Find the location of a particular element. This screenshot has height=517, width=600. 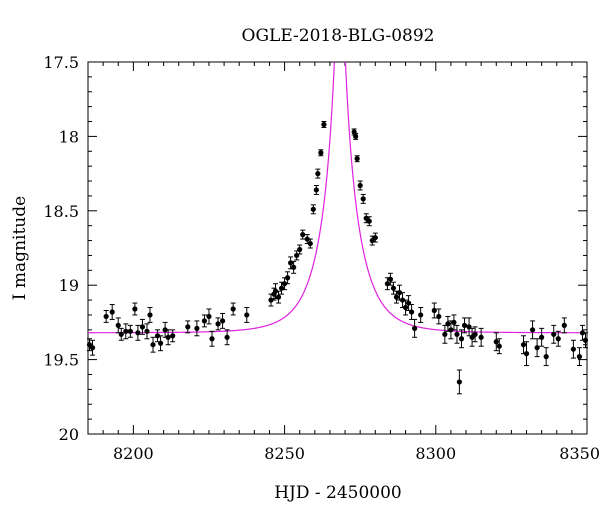

x-tick-label: 8300 is located at coordinates (435, 453).